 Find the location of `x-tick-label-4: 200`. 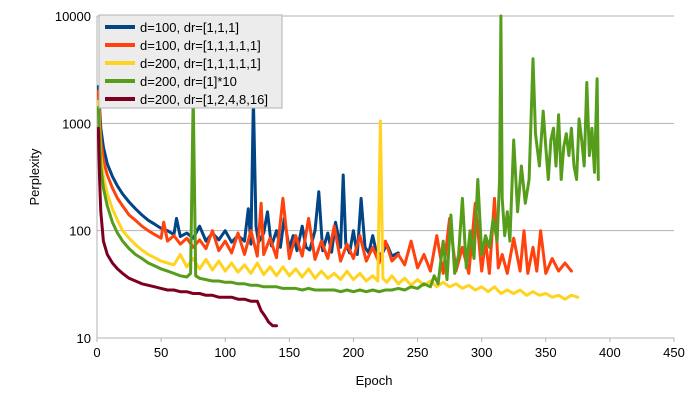

x-tick-label-4: 200 is located at coordinates (354, 352).